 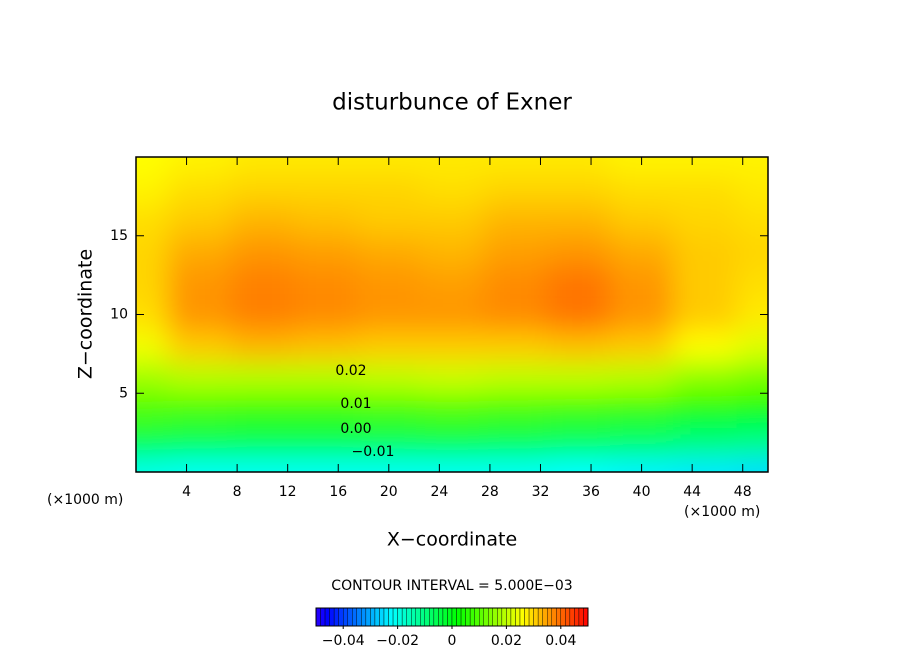 I want to click on contour-interval: CONTOUR INTERVAL = 5.000E−03, so click(x=451, y=586).